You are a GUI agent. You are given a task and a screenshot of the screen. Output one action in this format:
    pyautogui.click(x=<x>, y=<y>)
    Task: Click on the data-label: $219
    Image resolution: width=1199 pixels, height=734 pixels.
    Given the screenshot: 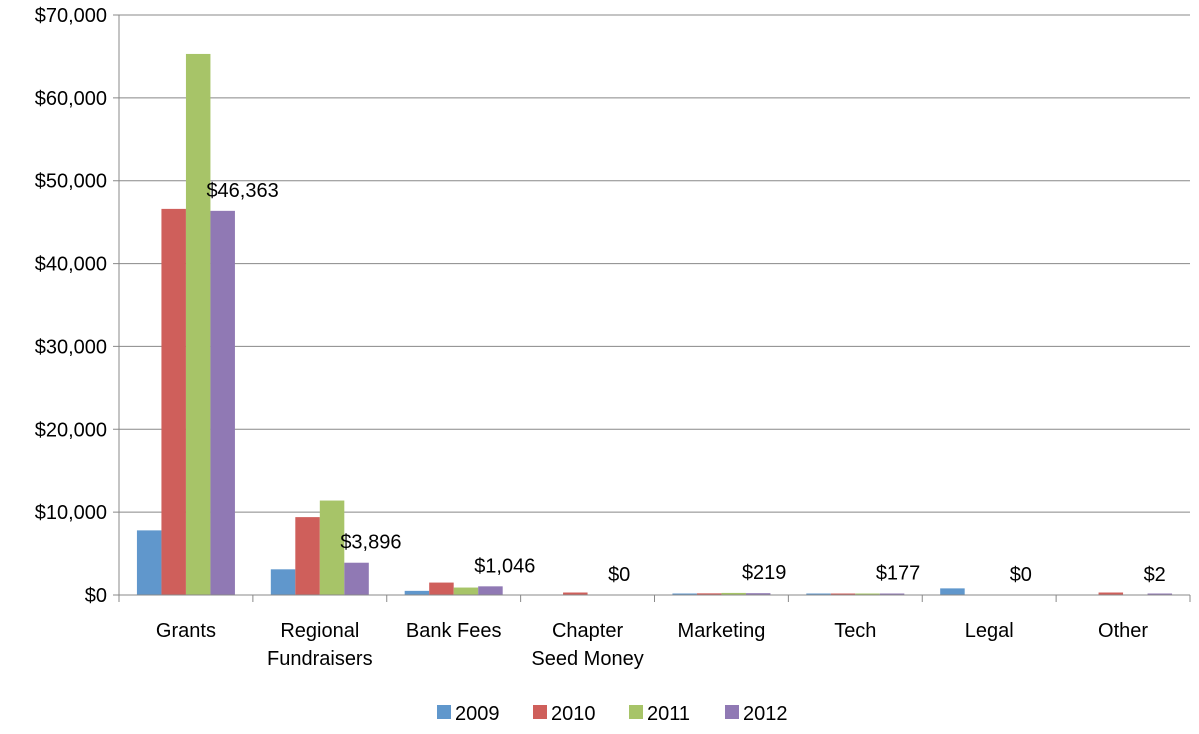 What is the action you would take?
    pyautogui.click(x=764, y=573)
    